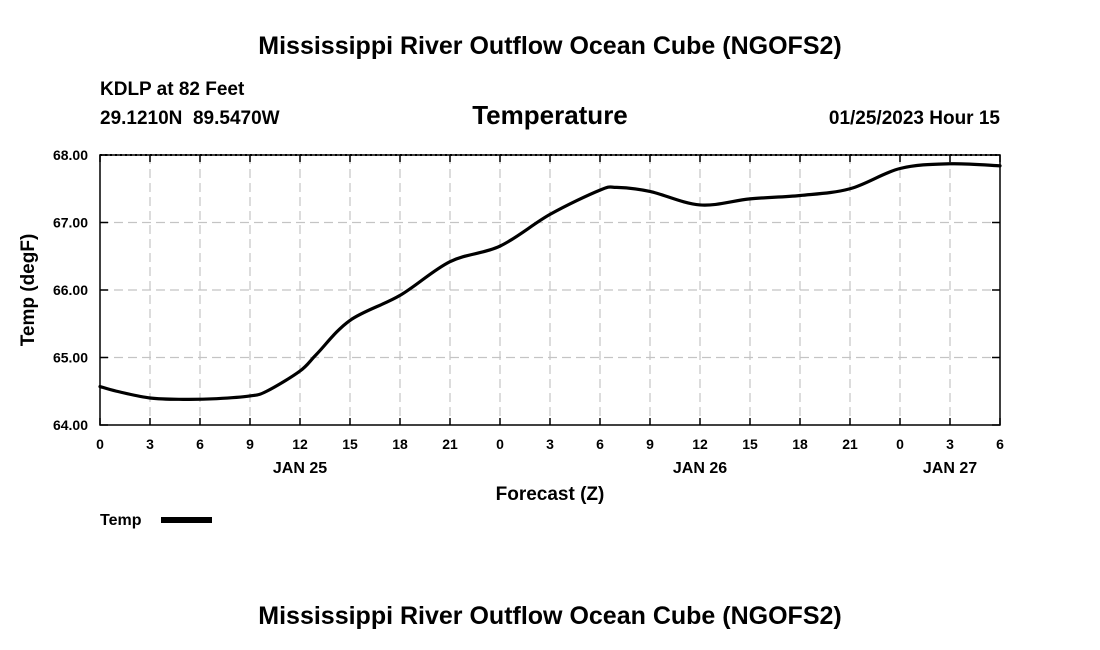 Image resolution: width=1100 pixels, height=650 pixels. Describe the element at coordinates (70, 358) in the screenshot. I see `y-tick-label: 65.00` at that location.